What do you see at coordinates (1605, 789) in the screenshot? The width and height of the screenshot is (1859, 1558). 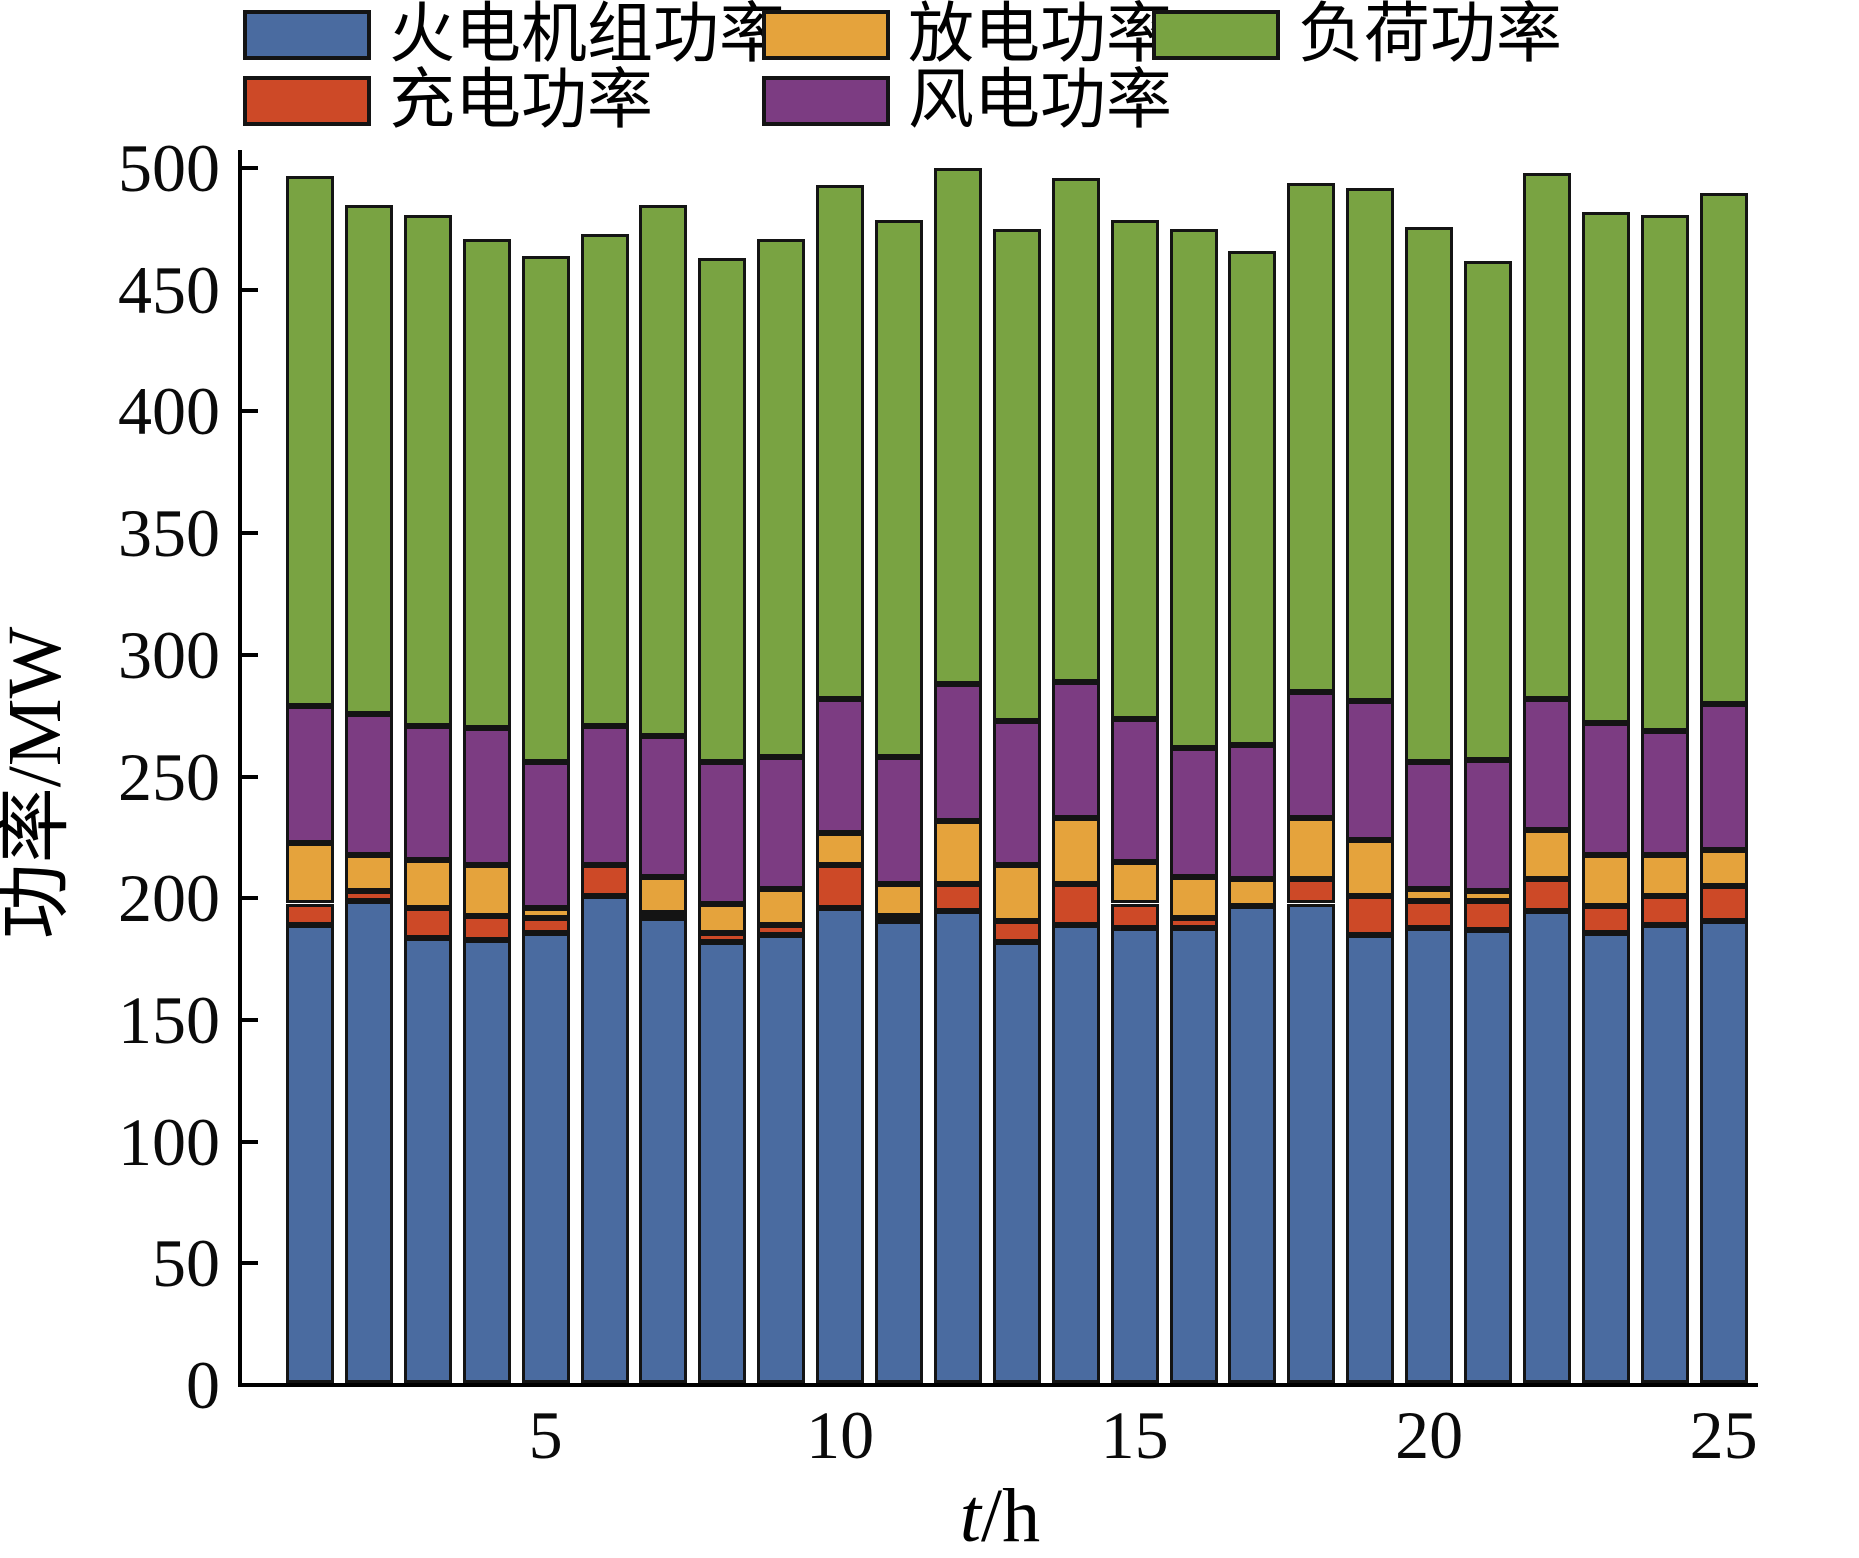 I see `bar-t23-segment` at bounding box center [1605, 789].